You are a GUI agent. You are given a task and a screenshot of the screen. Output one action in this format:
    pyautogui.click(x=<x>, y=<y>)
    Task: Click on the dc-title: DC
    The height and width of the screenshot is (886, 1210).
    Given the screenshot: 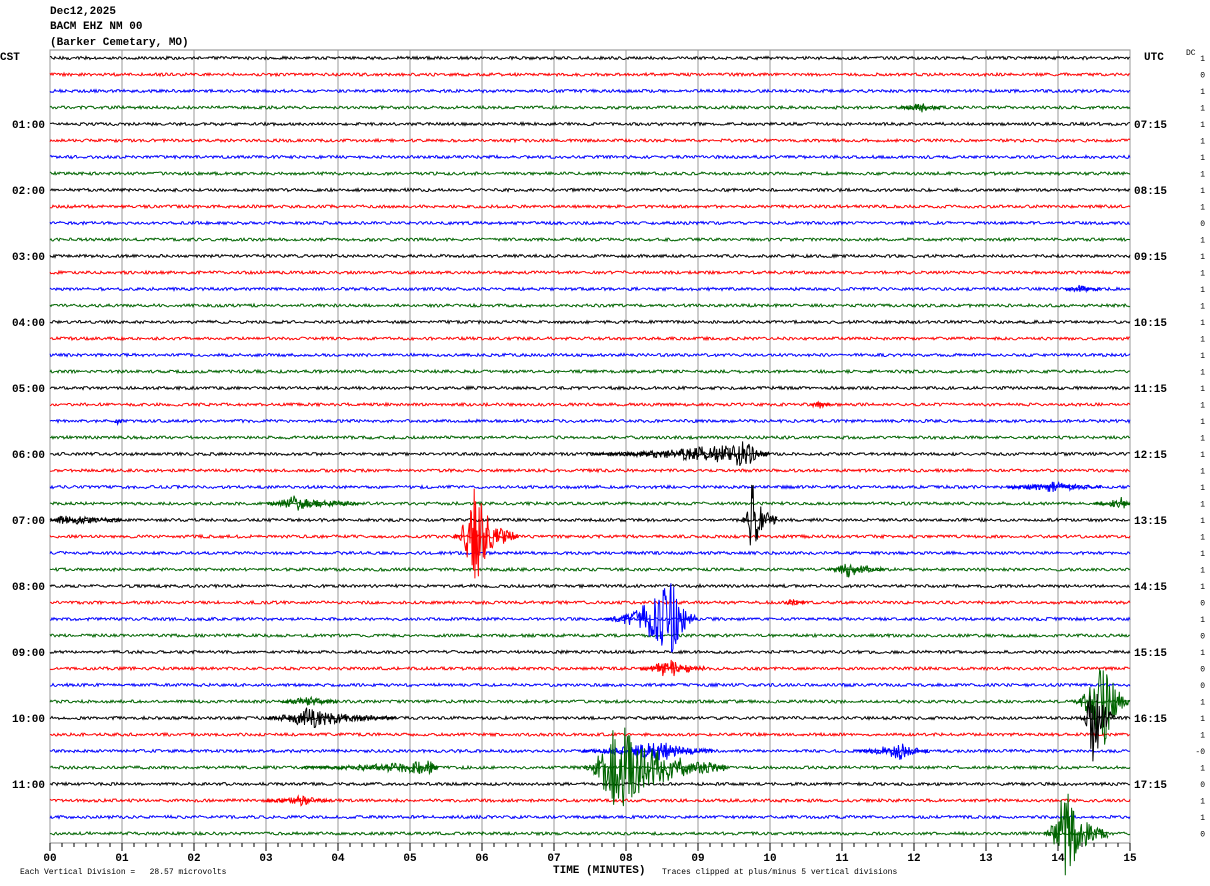 What is the action you would take?
    pyautogui.click(x=1191, y=53)
    